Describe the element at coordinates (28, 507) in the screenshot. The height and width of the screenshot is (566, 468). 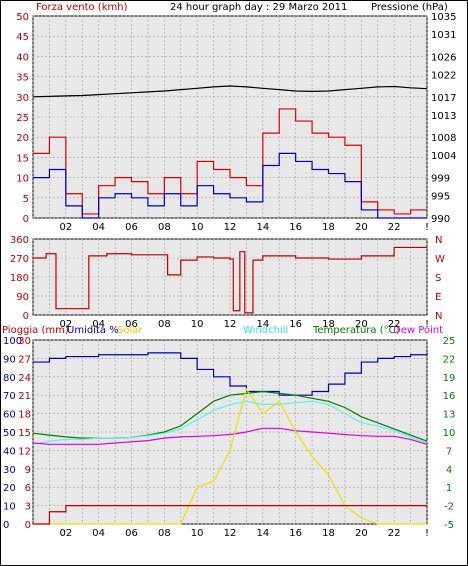
I see `rain-tick-label: 3` at that location.